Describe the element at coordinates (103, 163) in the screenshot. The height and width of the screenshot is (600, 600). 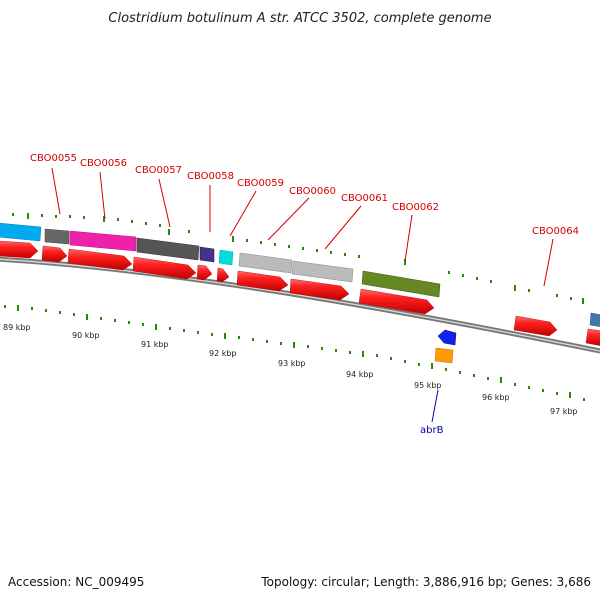
I see `gene-label-cbo0056: CBO0056` at that location.